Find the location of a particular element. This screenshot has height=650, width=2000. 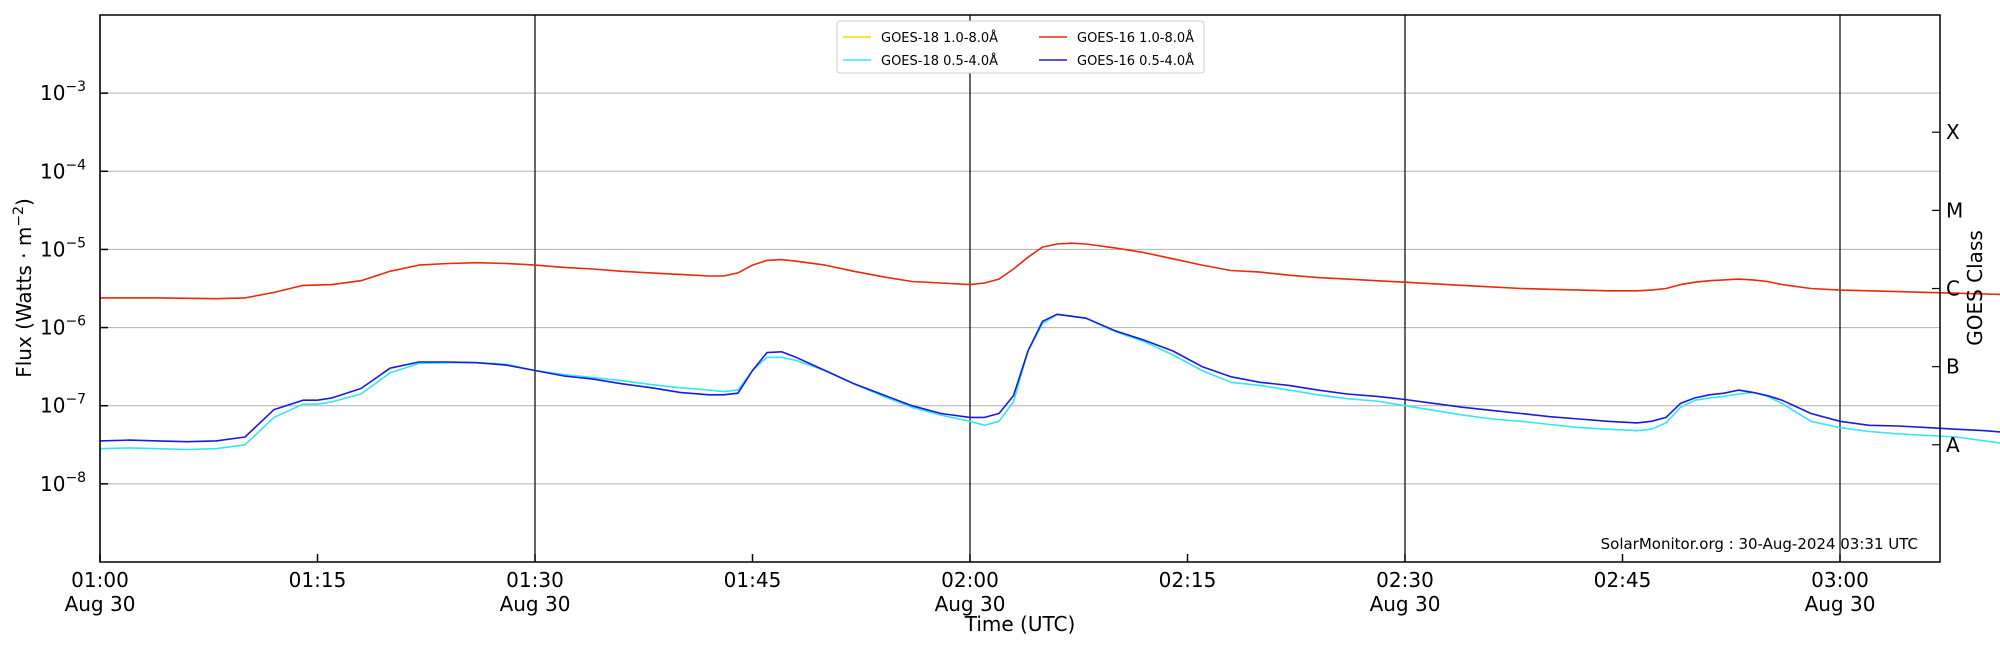

x-tick-label: 01:30 is located at coordinates (535, 580).